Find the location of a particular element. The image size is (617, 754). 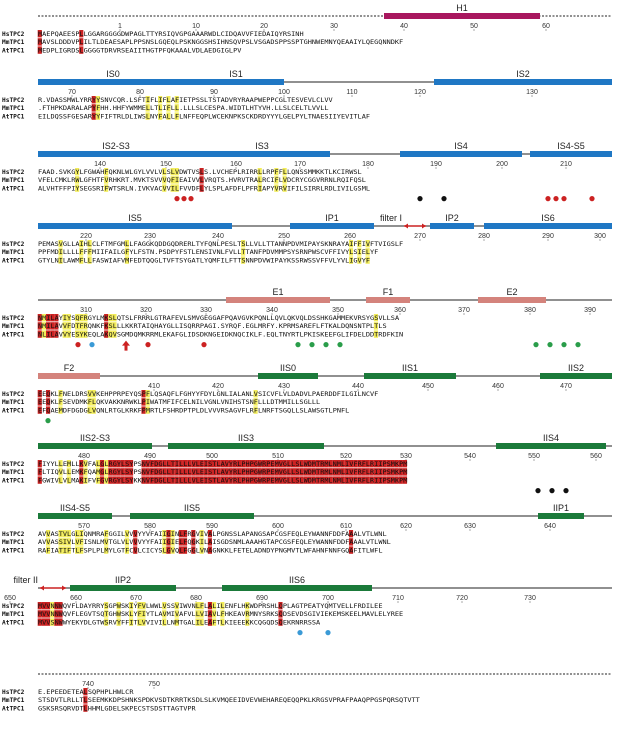

position-number: 70 is located at coordinates (72, 92).